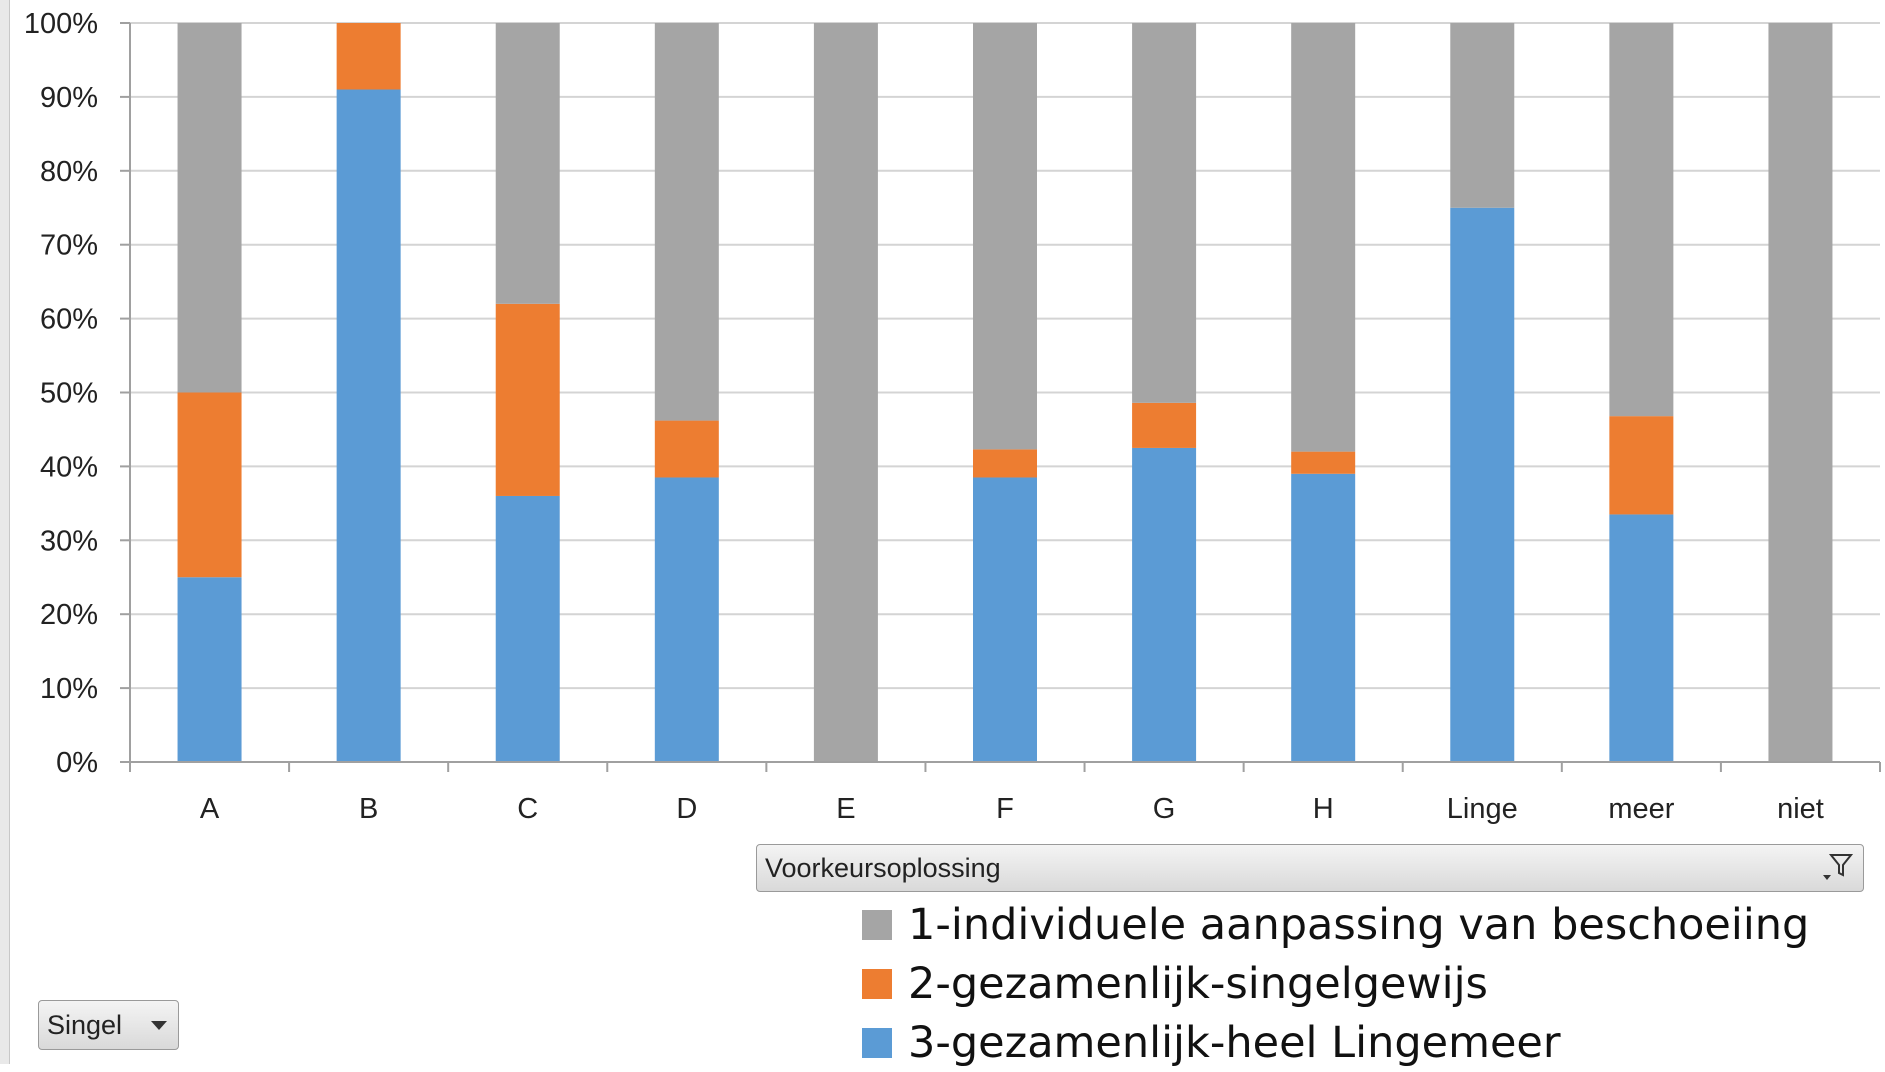  Describe the element at coordinates (1310, 868) in the screenshot. I see `series-field-filter-button: Voorkeursoplossing` at that location.